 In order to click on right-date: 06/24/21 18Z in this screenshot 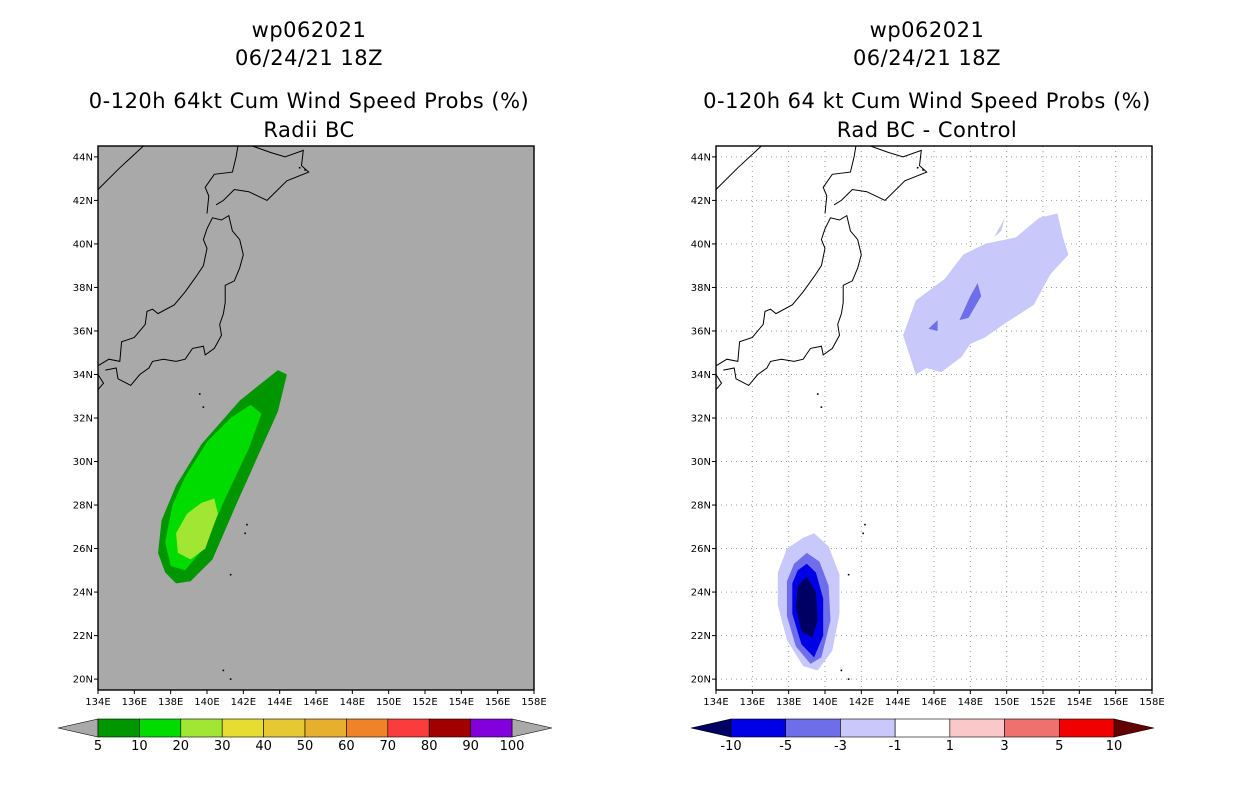, I will do `click(927, 58)`.